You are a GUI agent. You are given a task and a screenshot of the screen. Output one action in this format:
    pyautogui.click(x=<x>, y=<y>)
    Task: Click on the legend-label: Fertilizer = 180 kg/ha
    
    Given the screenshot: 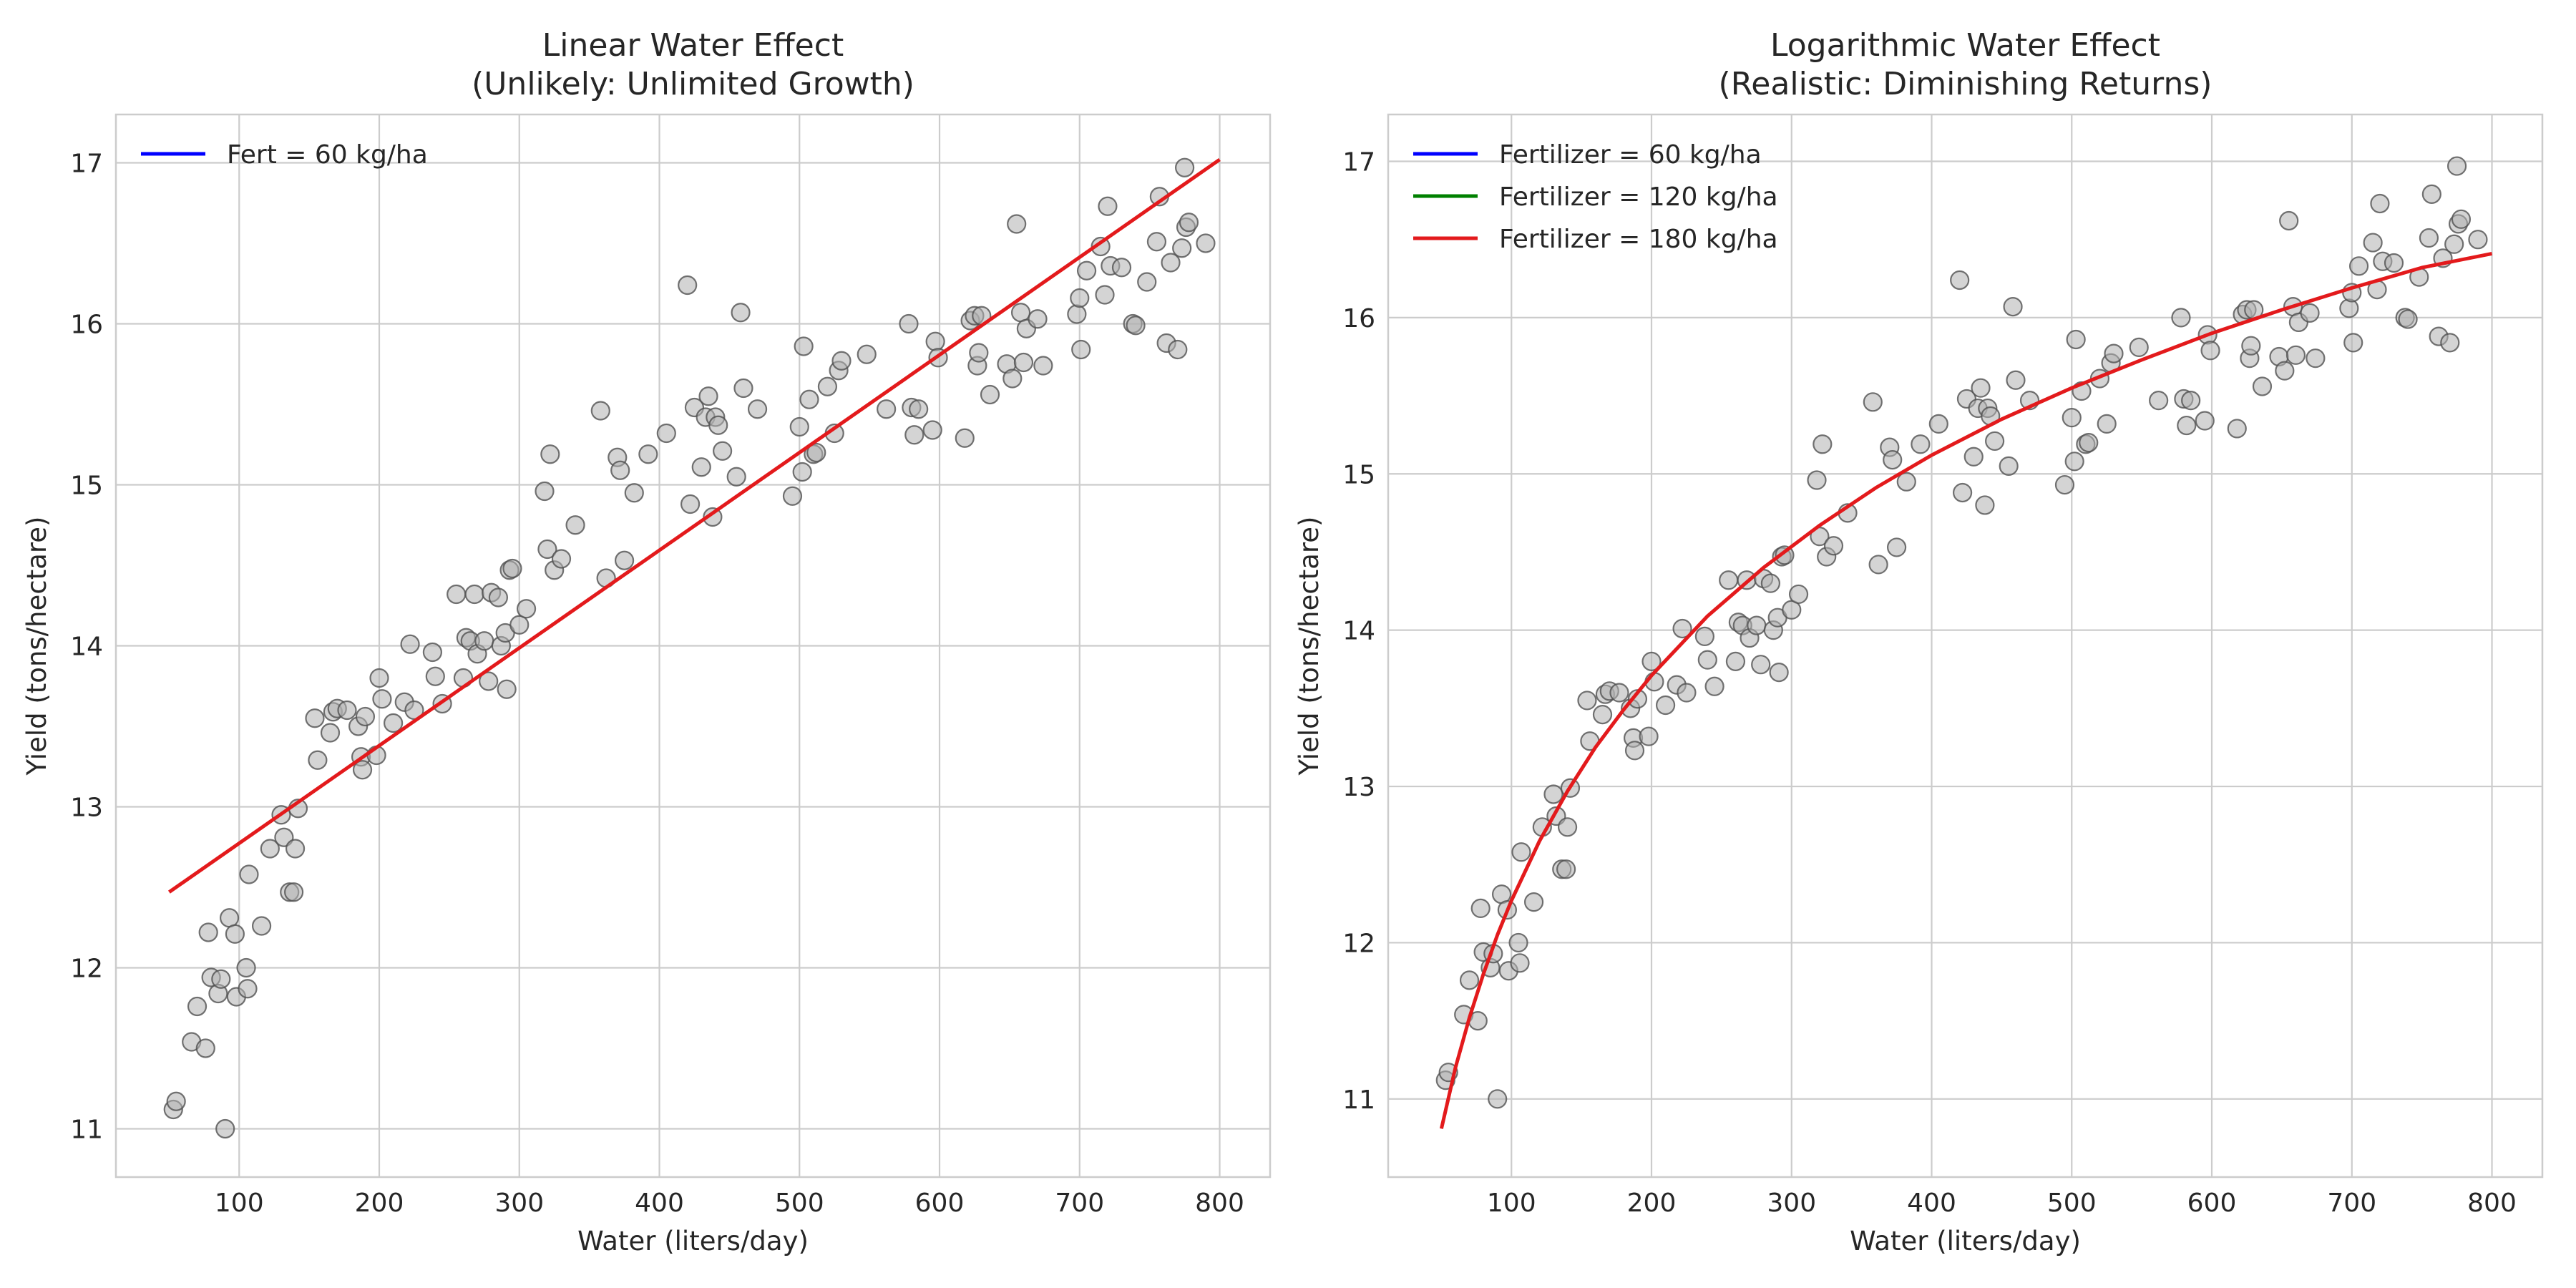 What is the action you would take?
    pyautogui.click(x=1638, y=239)
    